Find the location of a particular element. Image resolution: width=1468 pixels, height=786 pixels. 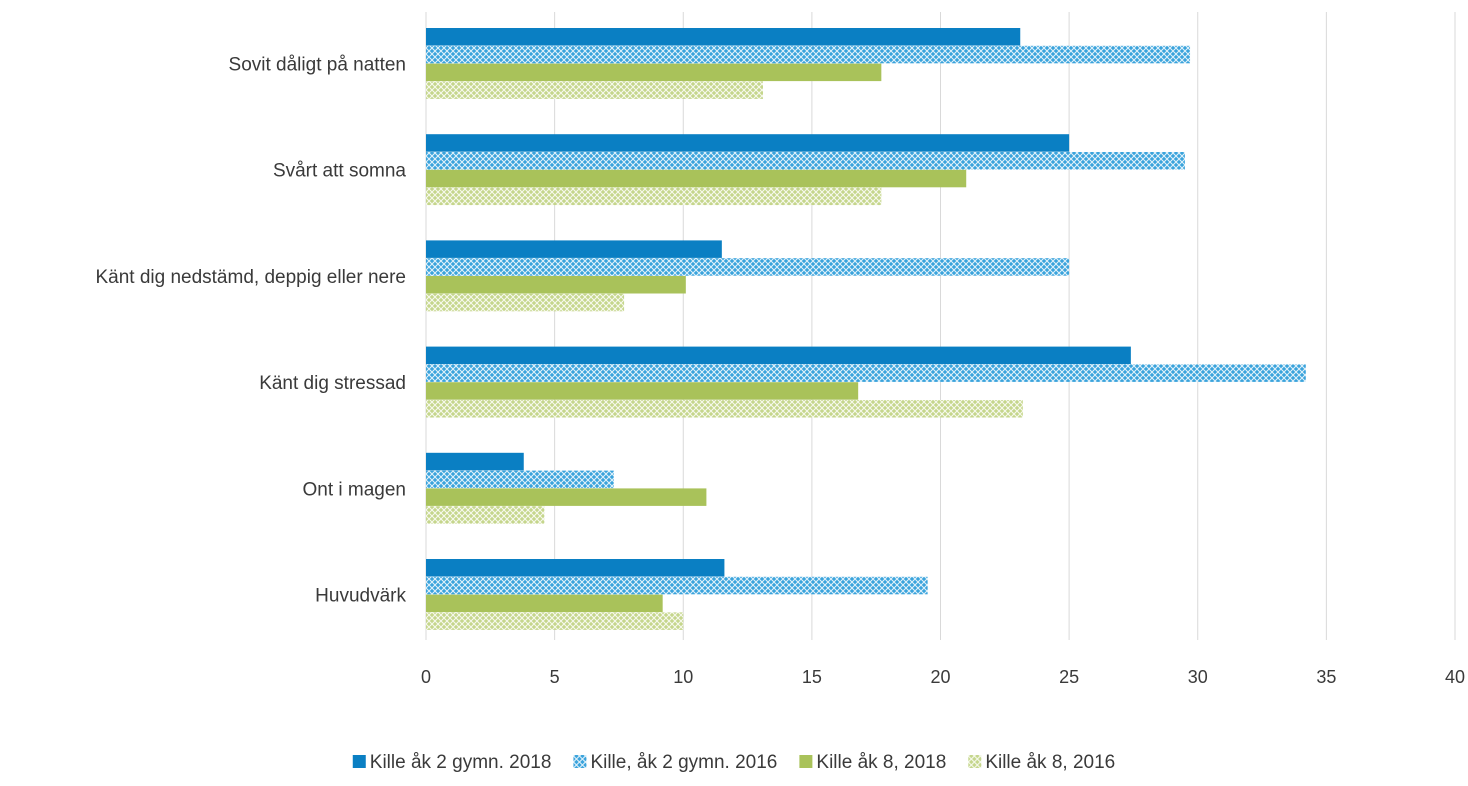

legend-label-1: Kille åk 2 gymn. 2018 is located at coordinates (461, 762).